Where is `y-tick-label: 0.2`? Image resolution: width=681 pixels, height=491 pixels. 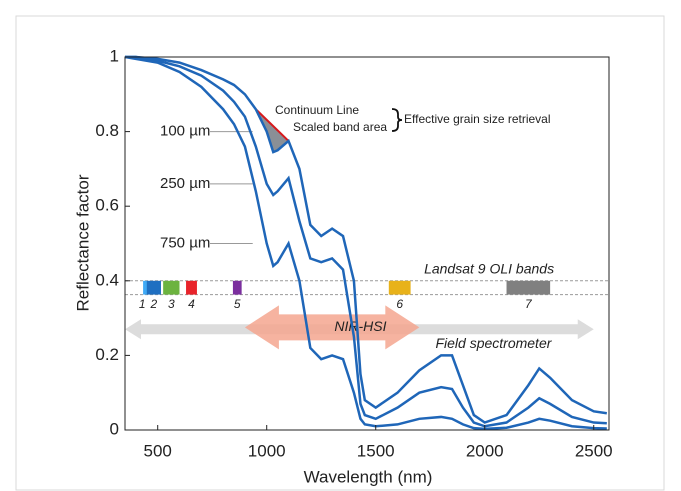
y-tick-label: 0.2 is located at coordinates (107, 354).